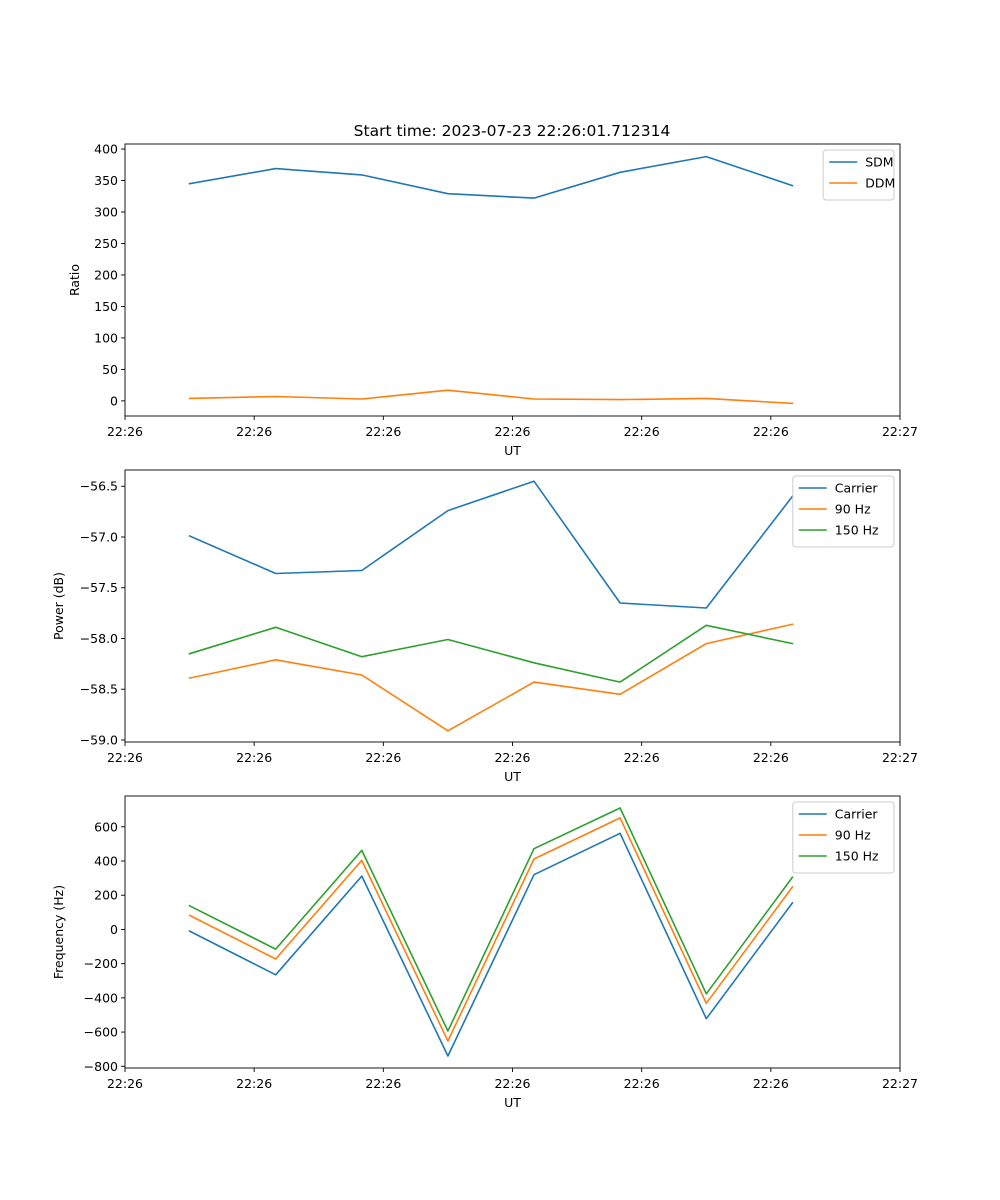  What do you see at coordinates (110, 369) in the screenshot?
I see `y-tick-label: 50` at bounding box center [110, 369].